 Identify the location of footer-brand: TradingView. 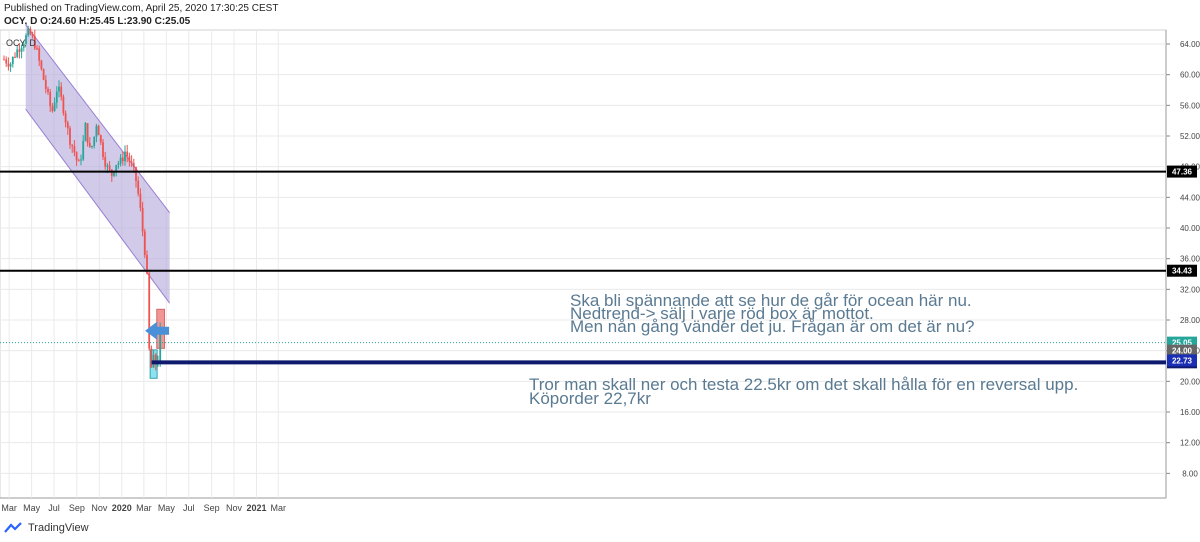
(46, 528).